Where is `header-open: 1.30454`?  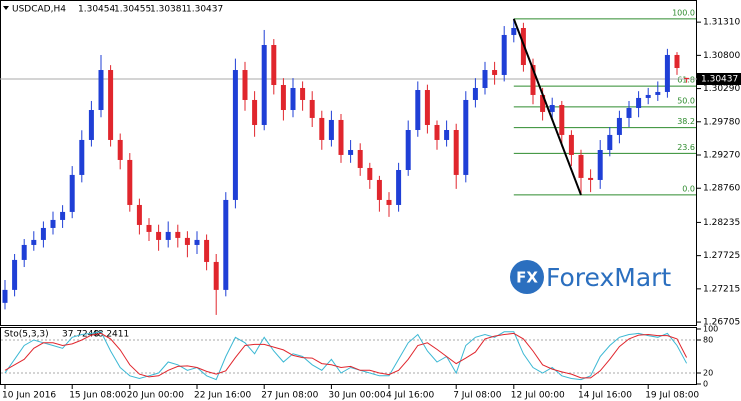 header-open: 1.30454 is located at coordinates (96, 10).